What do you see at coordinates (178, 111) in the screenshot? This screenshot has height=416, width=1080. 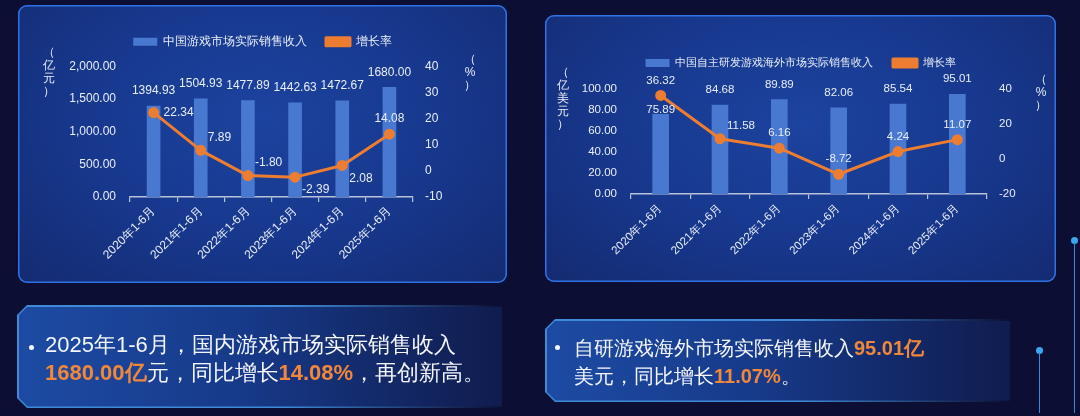 I see `data-label: 22.34` at bounding box center [178, 111].